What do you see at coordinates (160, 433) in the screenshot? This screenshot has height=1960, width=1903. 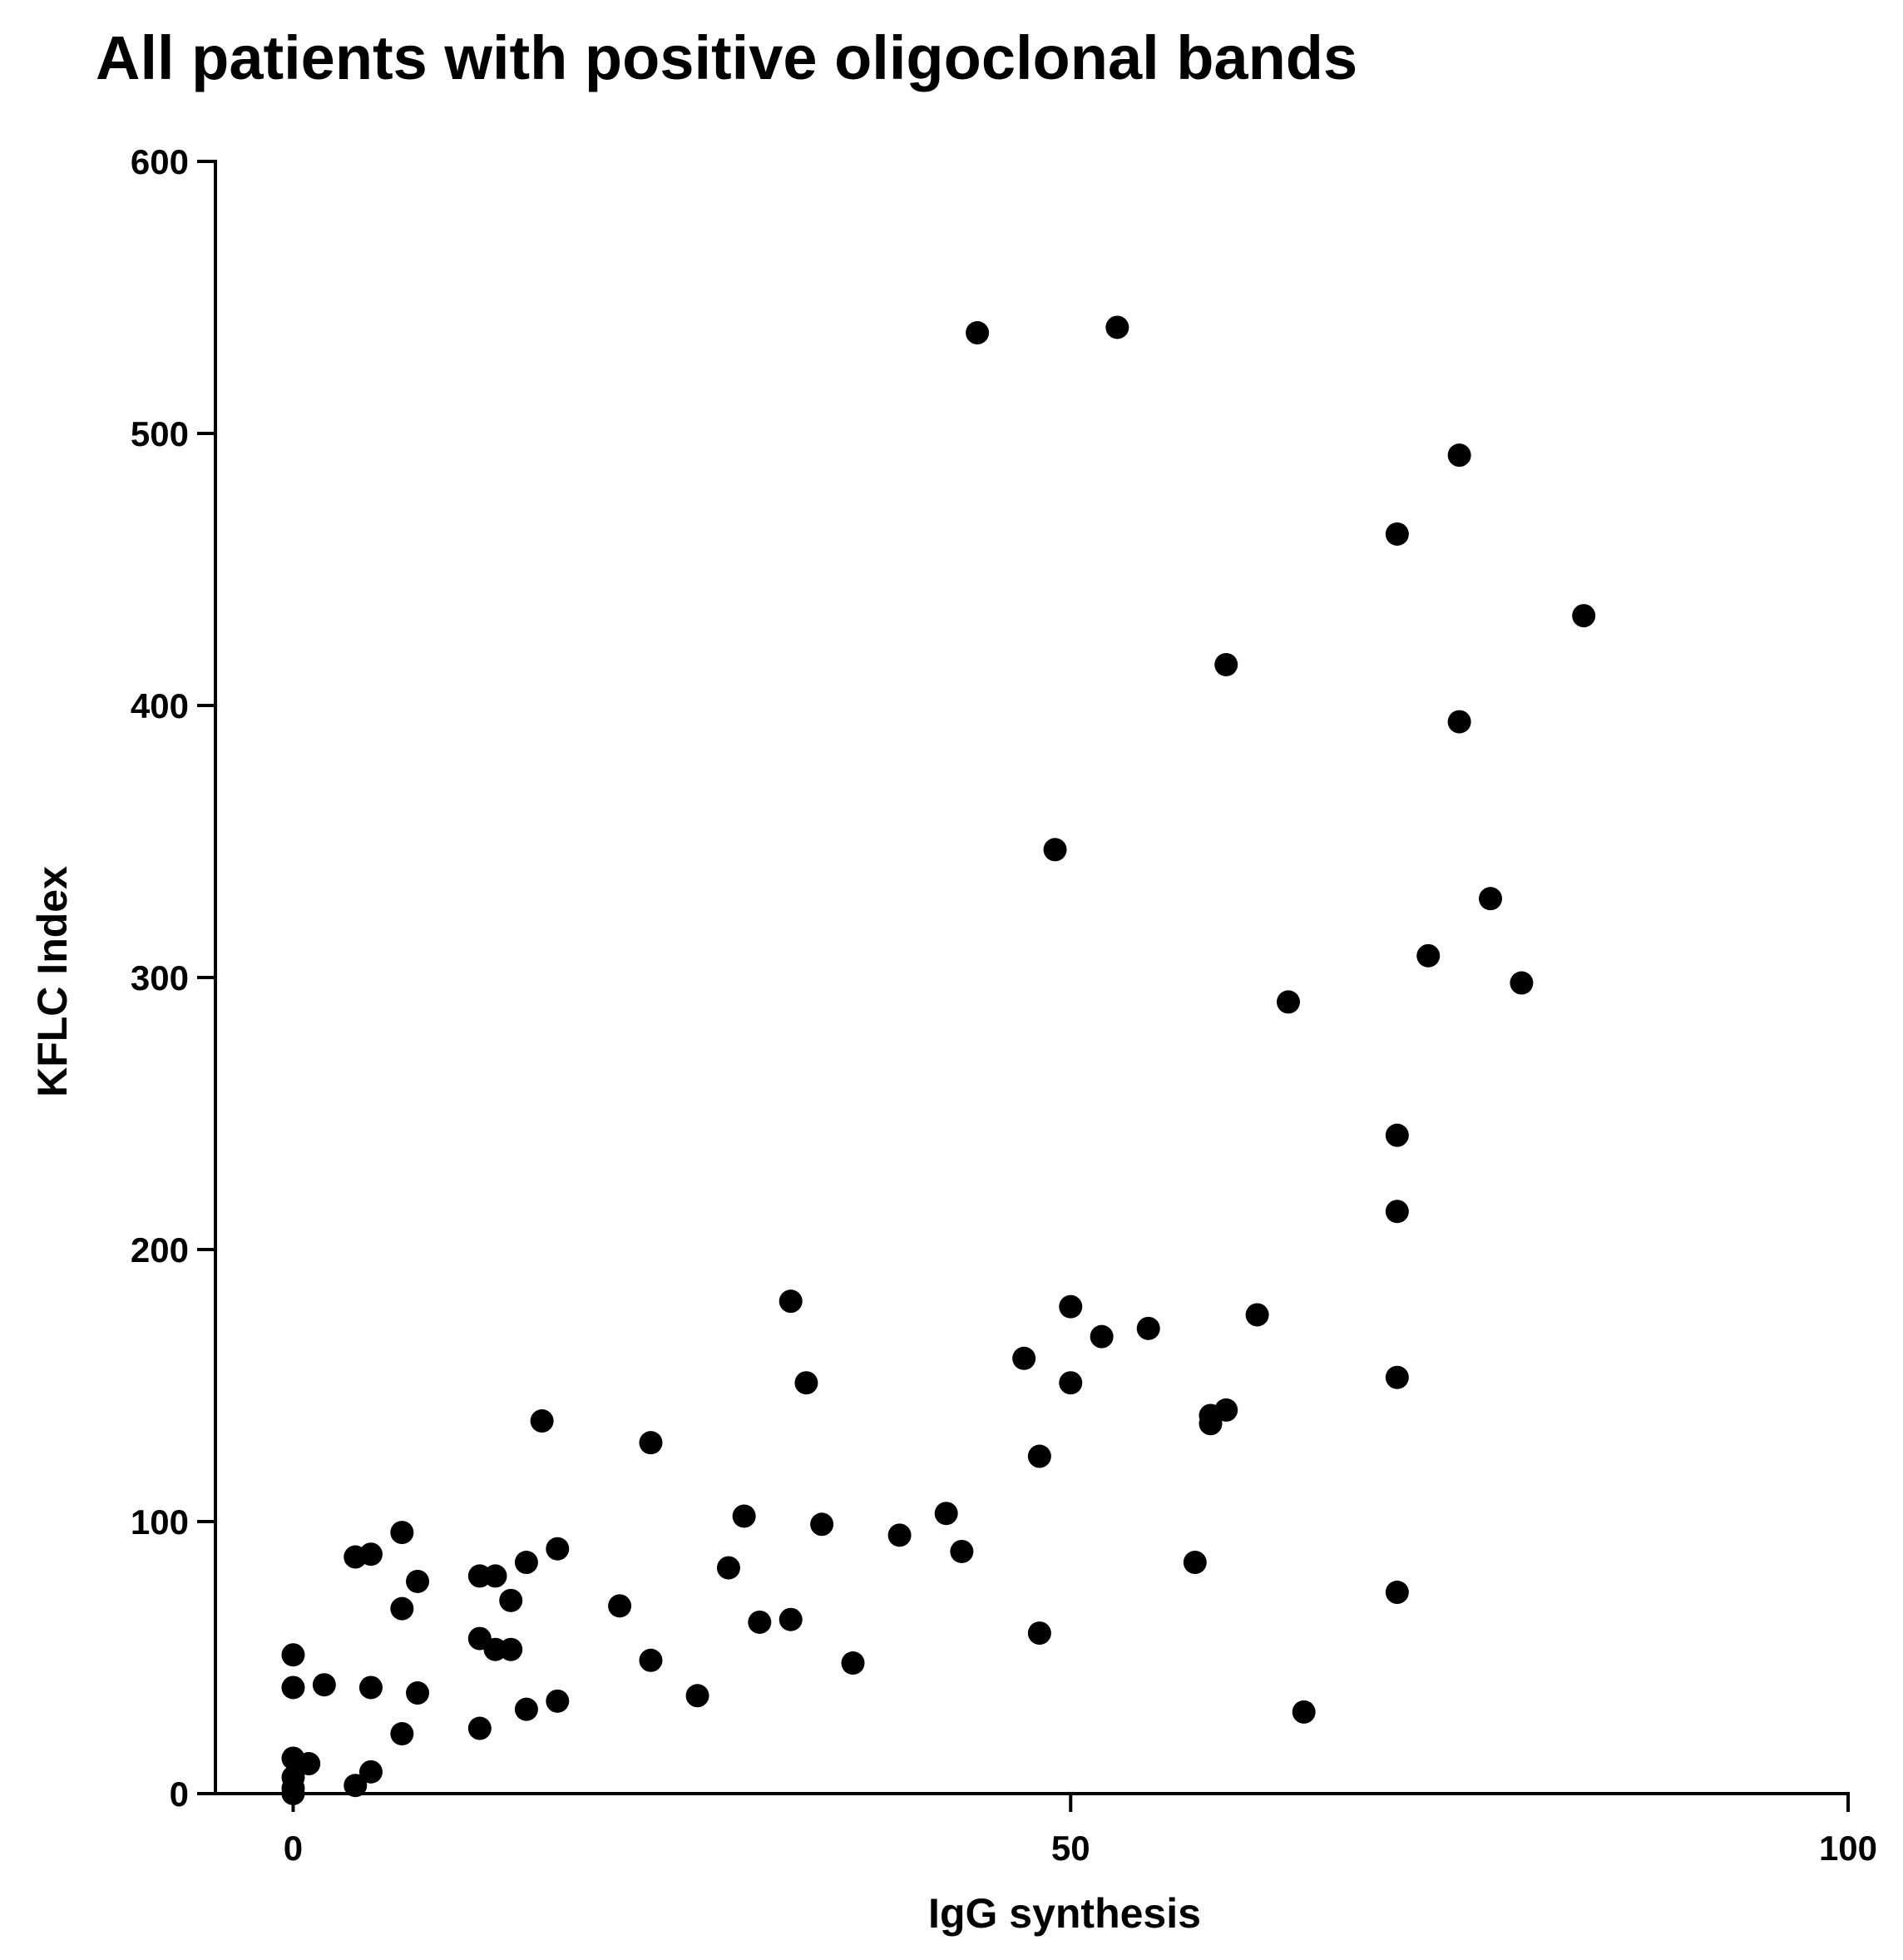 I see `y-tick-label: 500` at bounding box center [160, 433].